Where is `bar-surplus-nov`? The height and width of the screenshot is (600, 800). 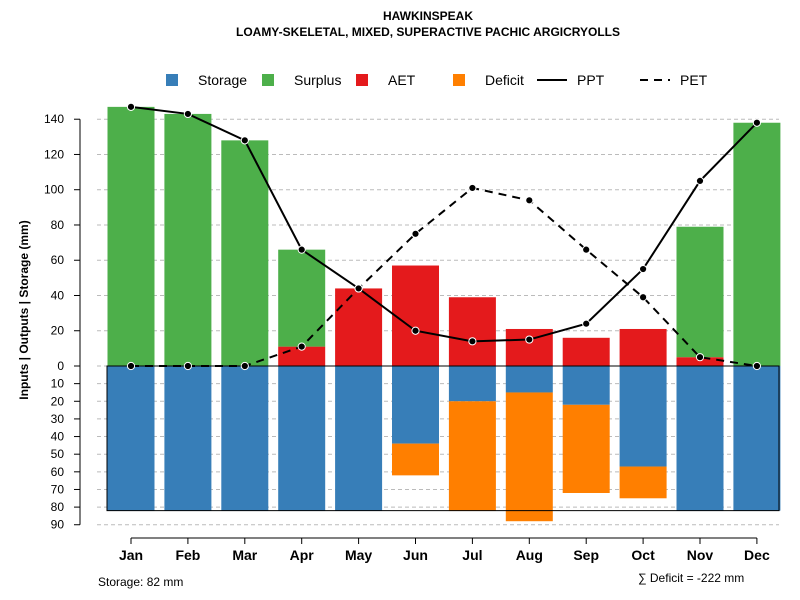 bar-surplus-nov is located at coordinates (700, 292).